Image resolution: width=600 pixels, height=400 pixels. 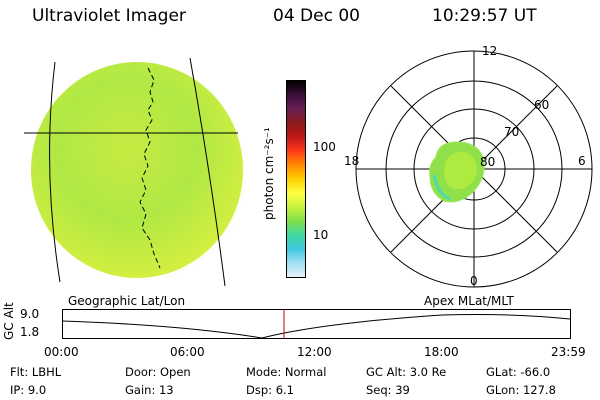 I want to click on altitude-y-label: GC Alt, so click(x=9, y=321).